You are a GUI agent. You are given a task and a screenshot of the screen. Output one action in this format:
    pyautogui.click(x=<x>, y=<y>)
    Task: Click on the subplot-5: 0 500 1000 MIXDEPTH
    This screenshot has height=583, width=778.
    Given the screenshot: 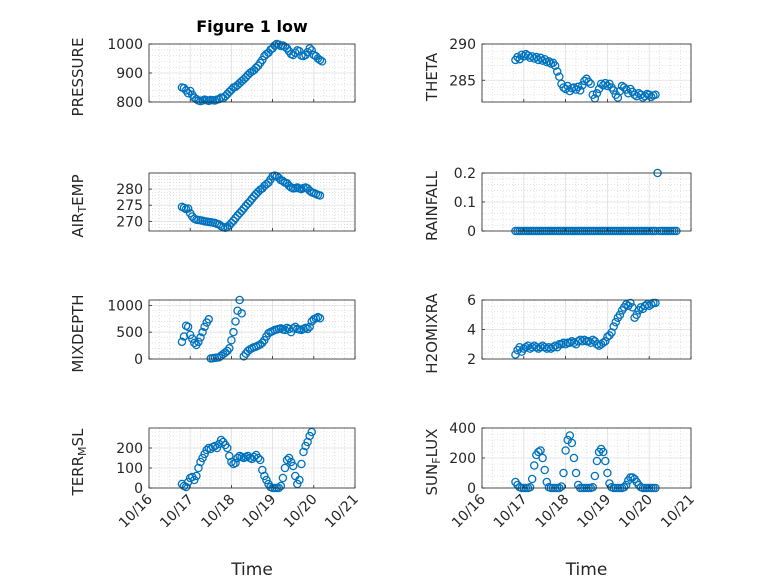 What is the action you would take?
    pyautogui.click(x=212, y=333)
    